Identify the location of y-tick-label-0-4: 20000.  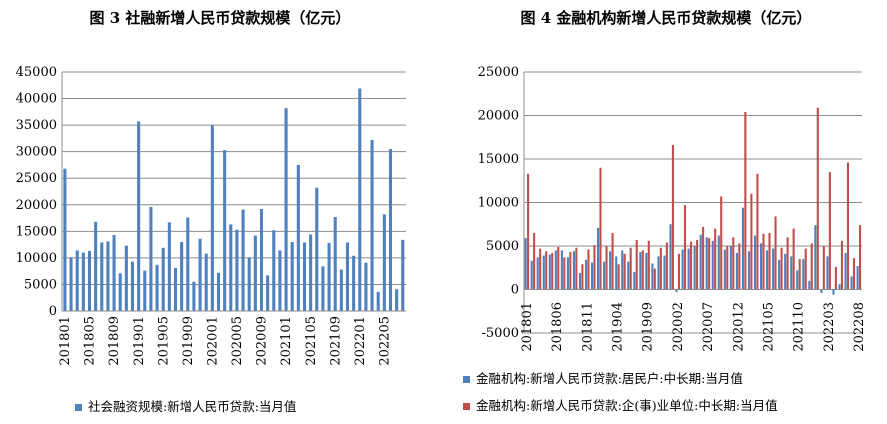
(36, 205).